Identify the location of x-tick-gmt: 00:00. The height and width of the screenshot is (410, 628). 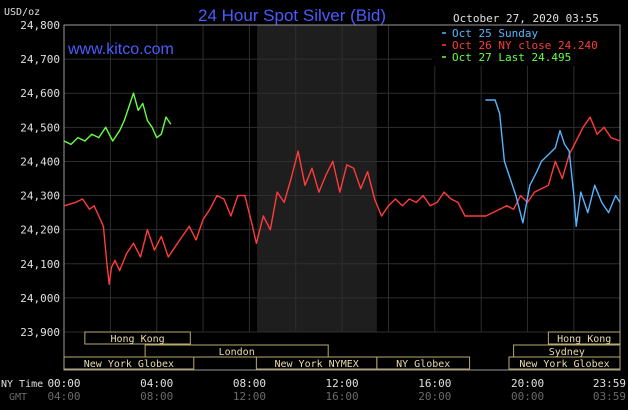
(527, 396).